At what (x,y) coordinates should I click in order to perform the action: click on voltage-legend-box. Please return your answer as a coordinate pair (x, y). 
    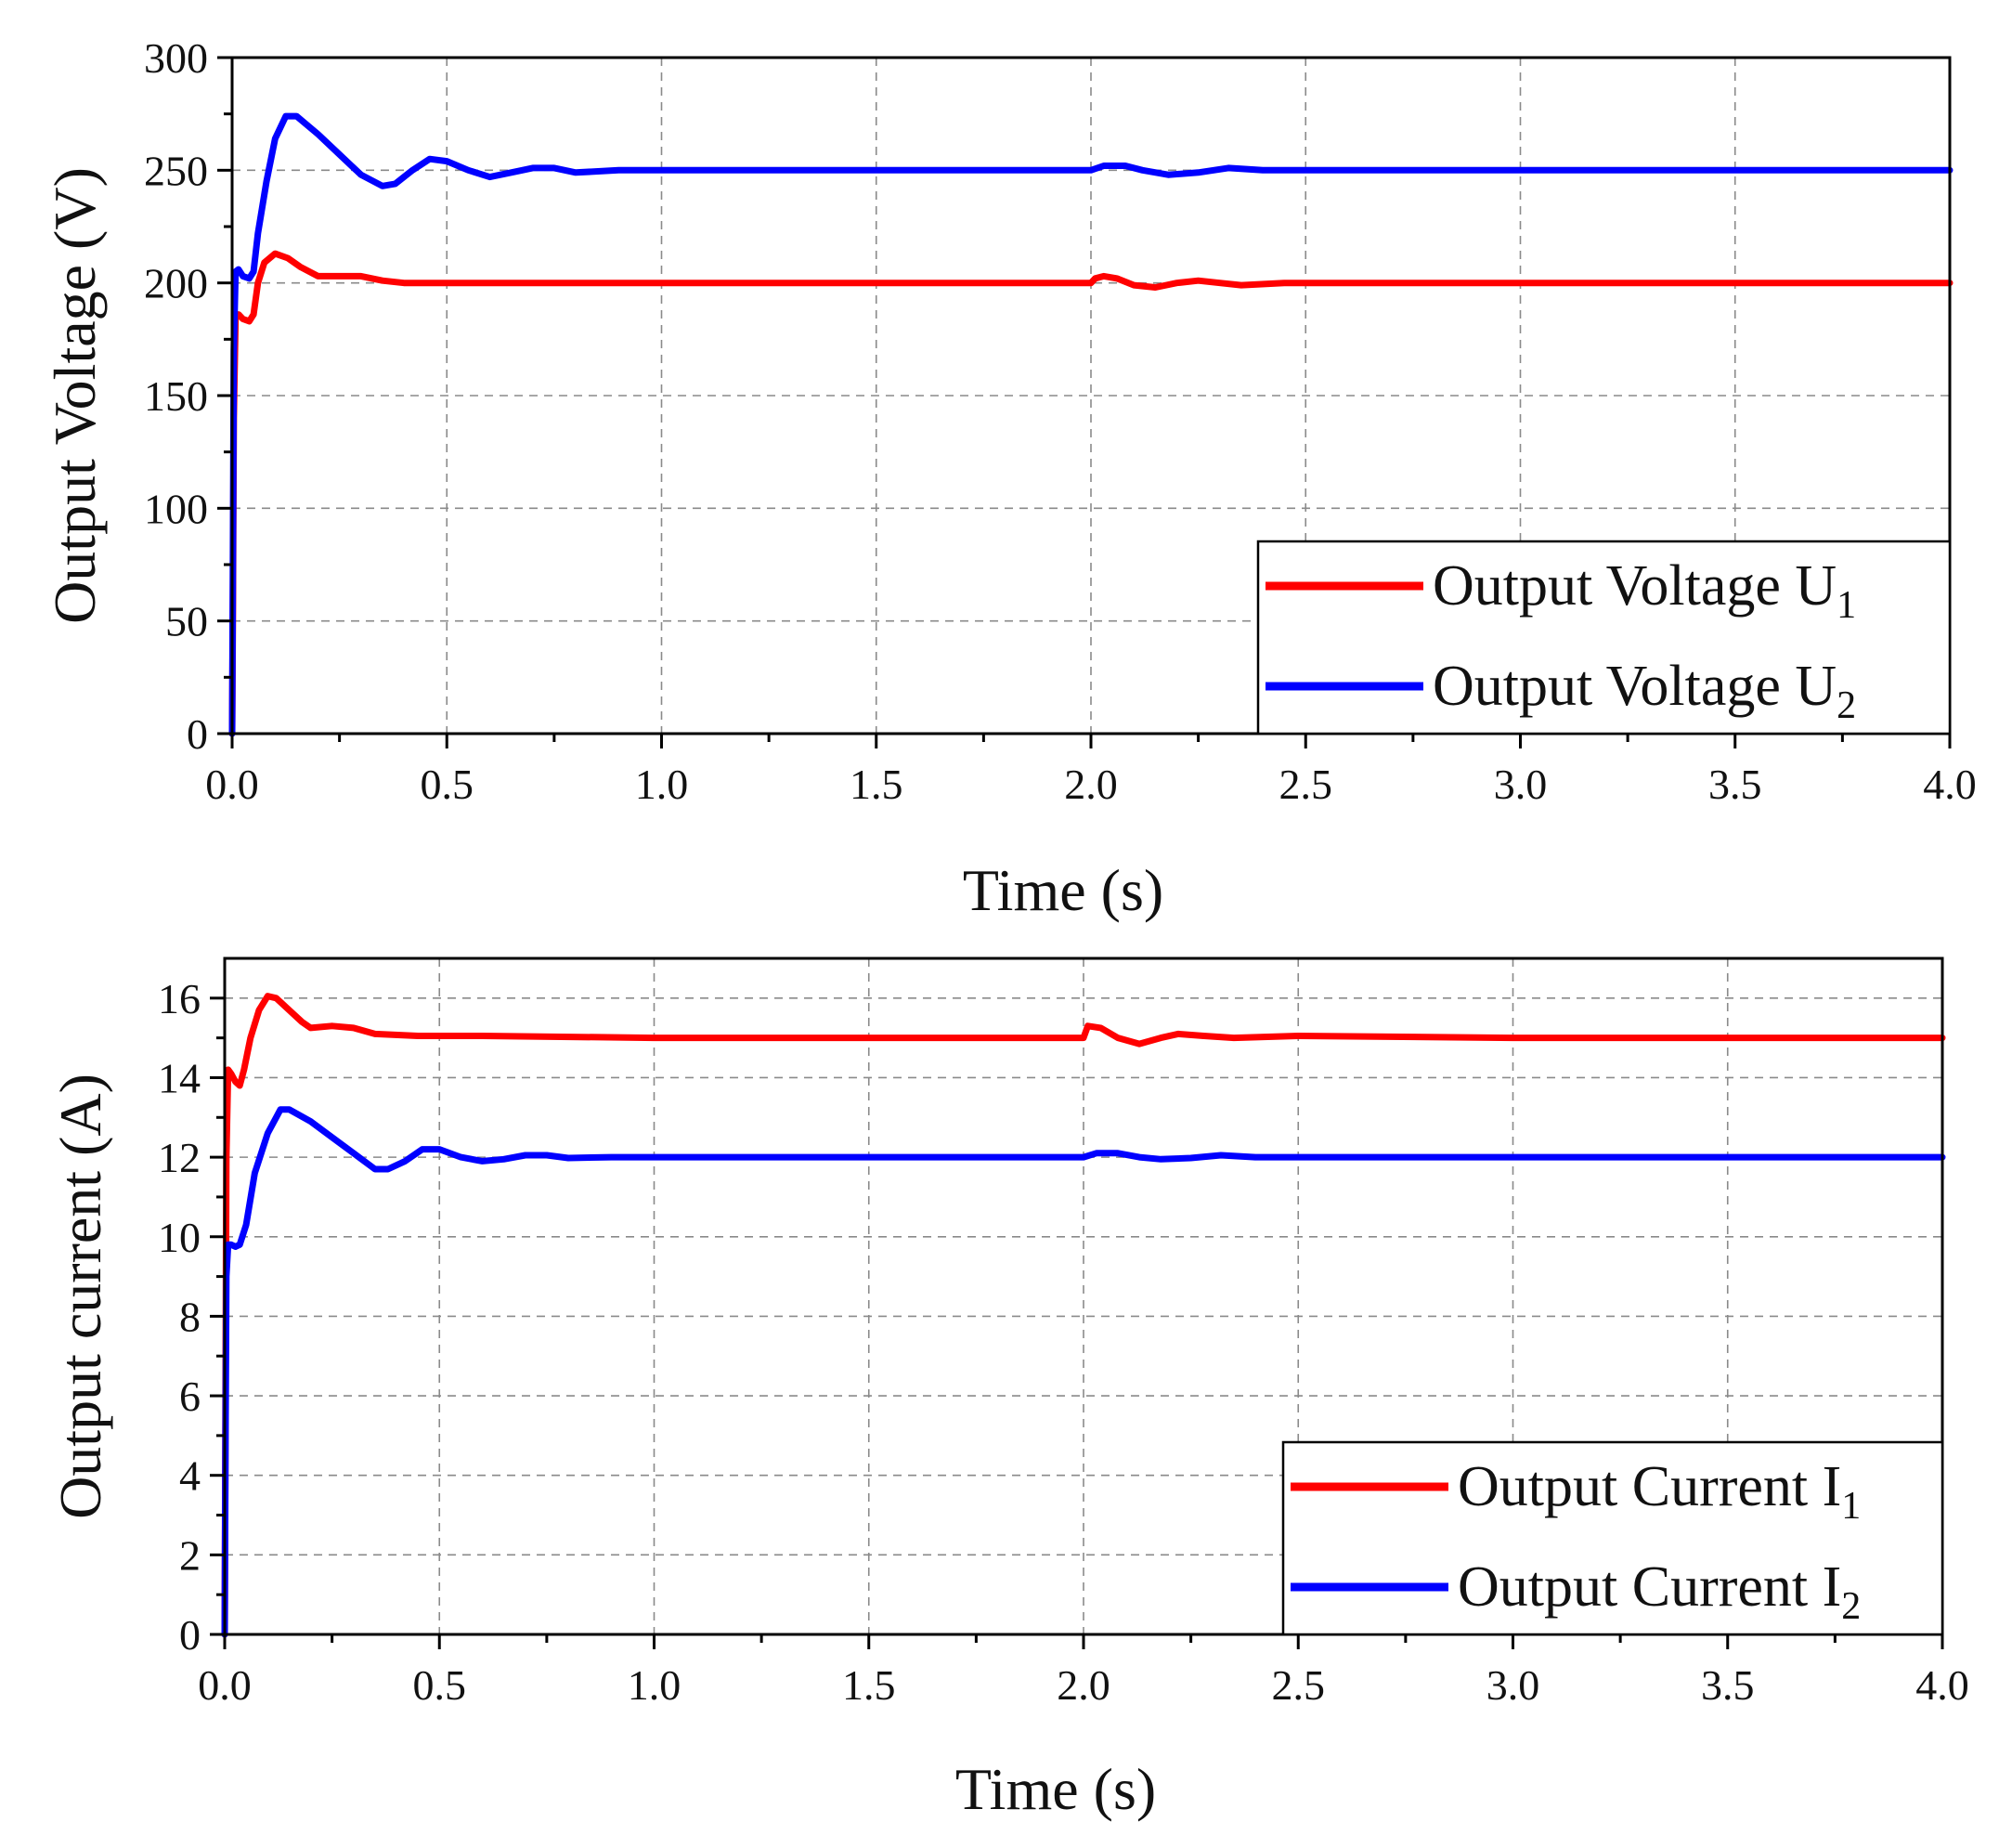
    Looking at the image, I should click on (1604, 638).